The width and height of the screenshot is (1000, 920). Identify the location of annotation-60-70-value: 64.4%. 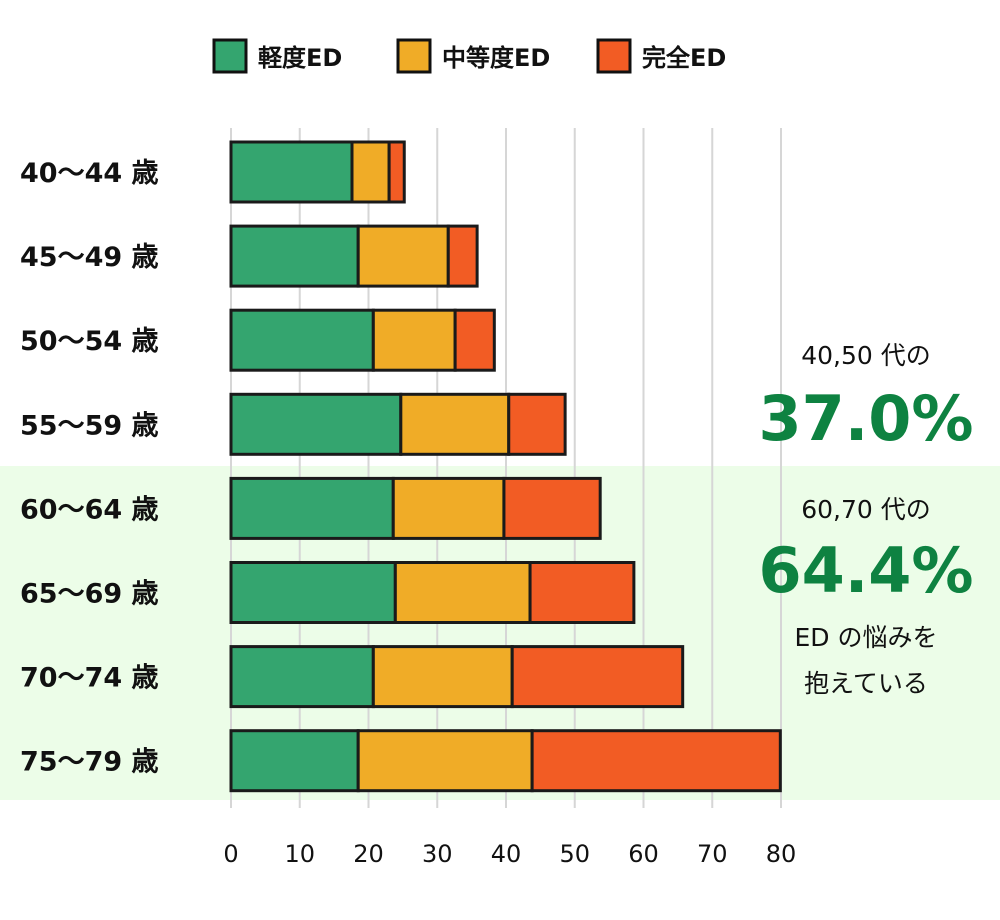
(865, 570).